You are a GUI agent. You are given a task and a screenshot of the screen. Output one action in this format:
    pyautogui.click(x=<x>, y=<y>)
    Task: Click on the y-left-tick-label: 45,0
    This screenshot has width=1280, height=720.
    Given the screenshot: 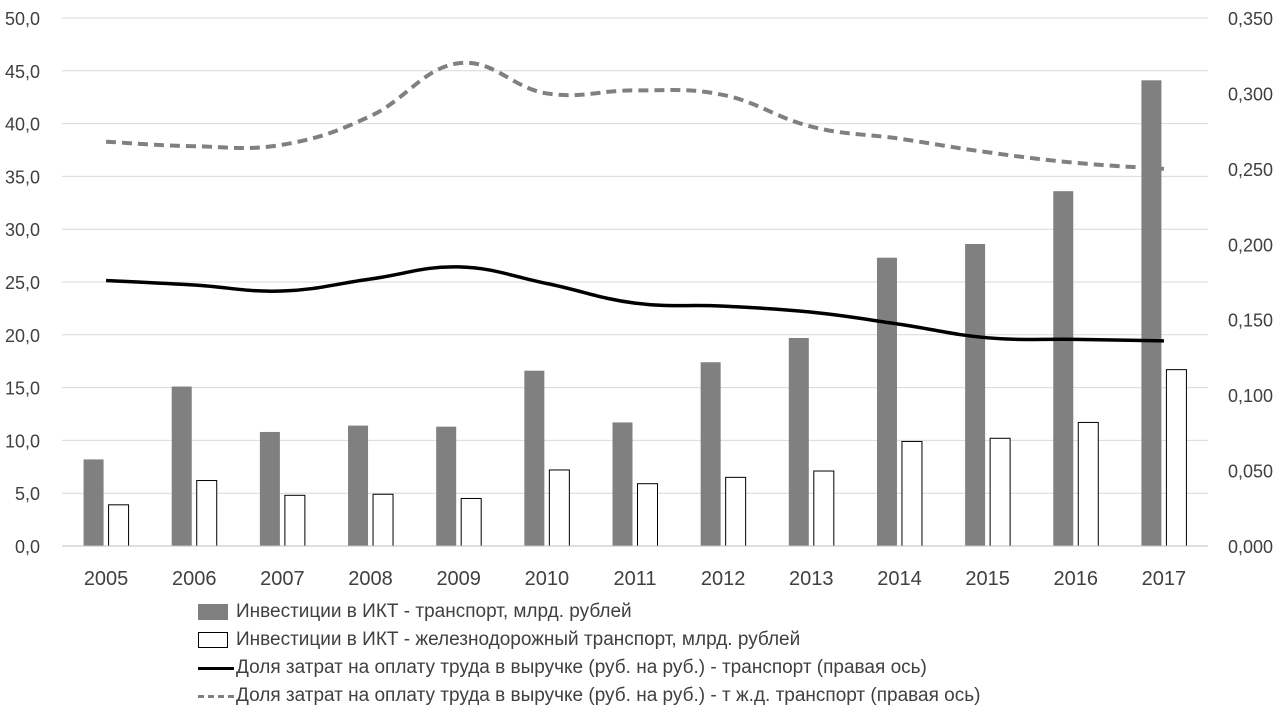 What is the action you would take?
    pyautogui.click(x=22, y=72)
    